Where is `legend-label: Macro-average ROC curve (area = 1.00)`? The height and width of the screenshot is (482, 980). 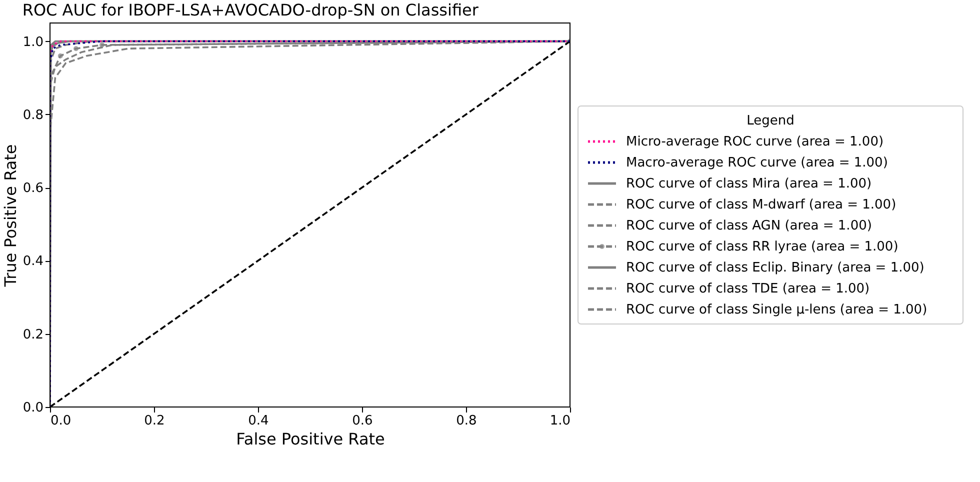 legend-label: Macro-average ROC curve (area = 1.00) is located at coordinates (757, 163).